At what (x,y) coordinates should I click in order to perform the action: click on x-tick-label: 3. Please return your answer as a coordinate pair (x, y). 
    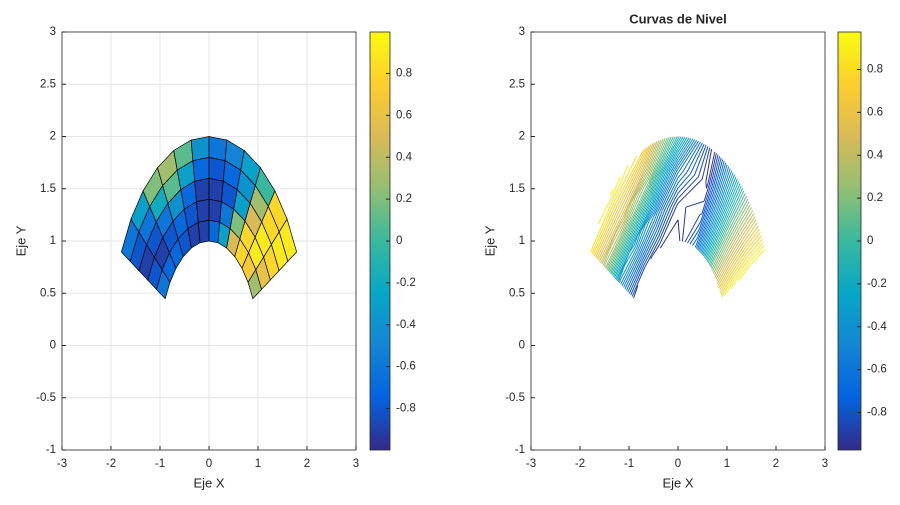
    Looking at the image, I should click on (356, 464).